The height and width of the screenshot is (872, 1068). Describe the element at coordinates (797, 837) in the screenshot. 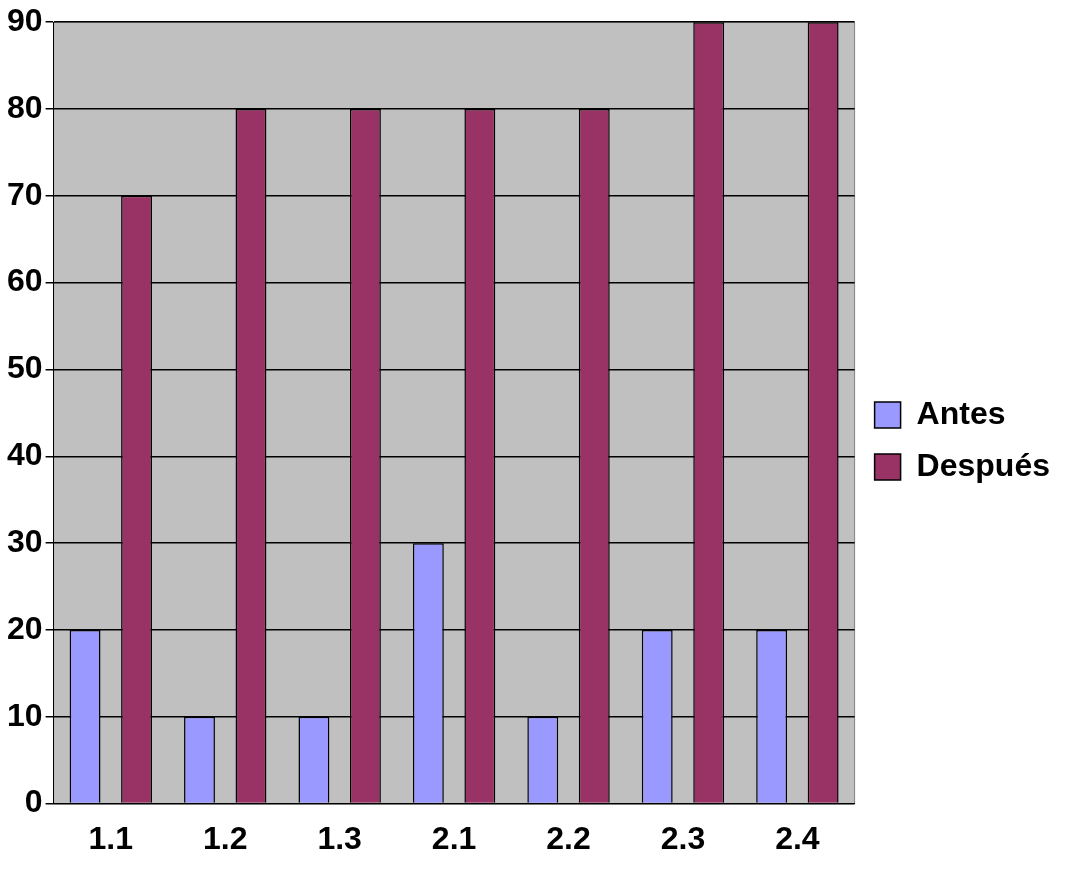

I see `x-tick-label: 2.4` at that location.